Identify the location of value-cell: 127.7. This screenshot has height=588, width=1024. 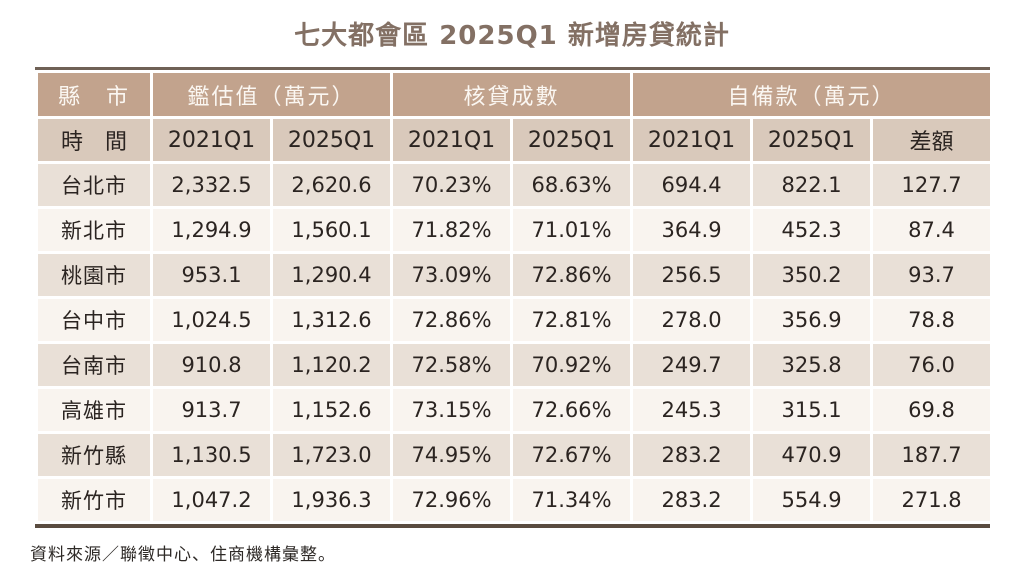
(932, 185).